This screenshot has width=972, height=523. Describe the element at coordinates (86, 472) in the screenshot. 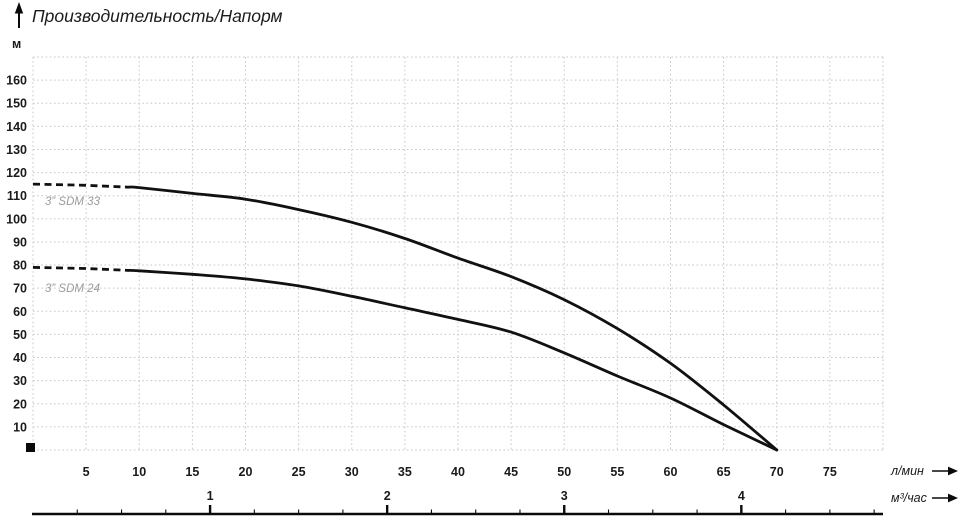

I see `x-tick-label: 5` at that location.